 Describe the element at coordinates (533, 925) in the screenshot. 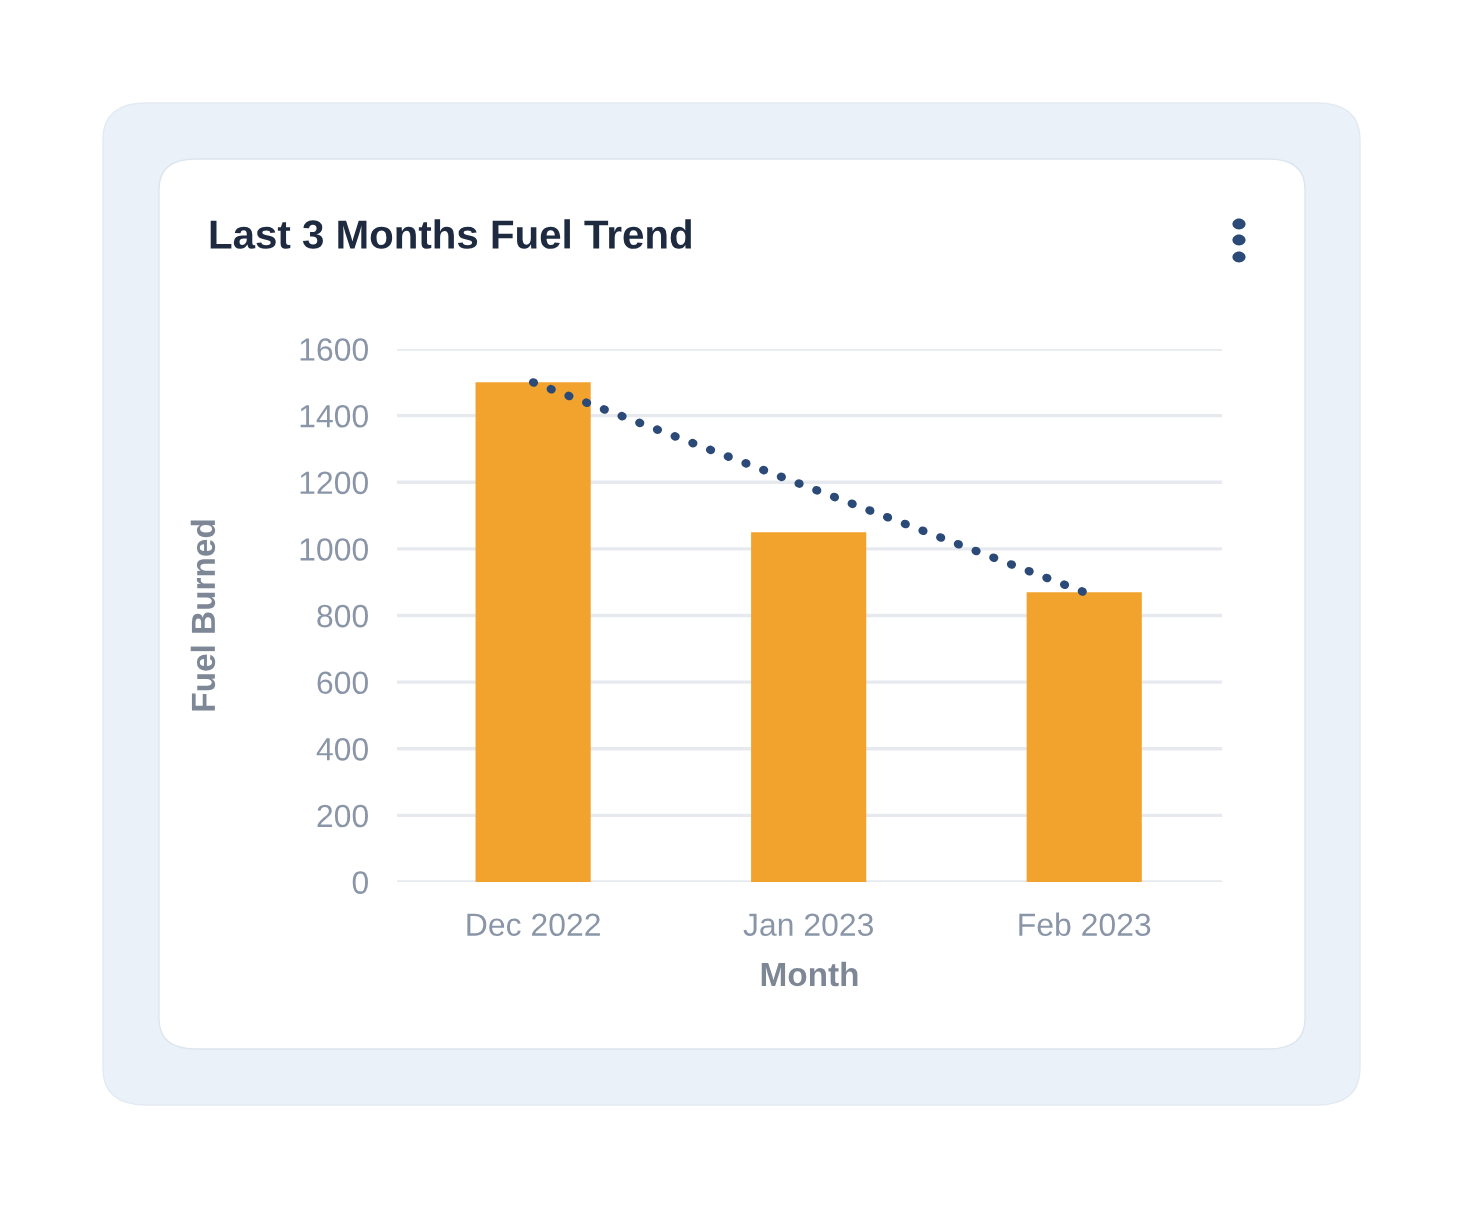

I see `x-tick-label: Dec 2022` at that location.